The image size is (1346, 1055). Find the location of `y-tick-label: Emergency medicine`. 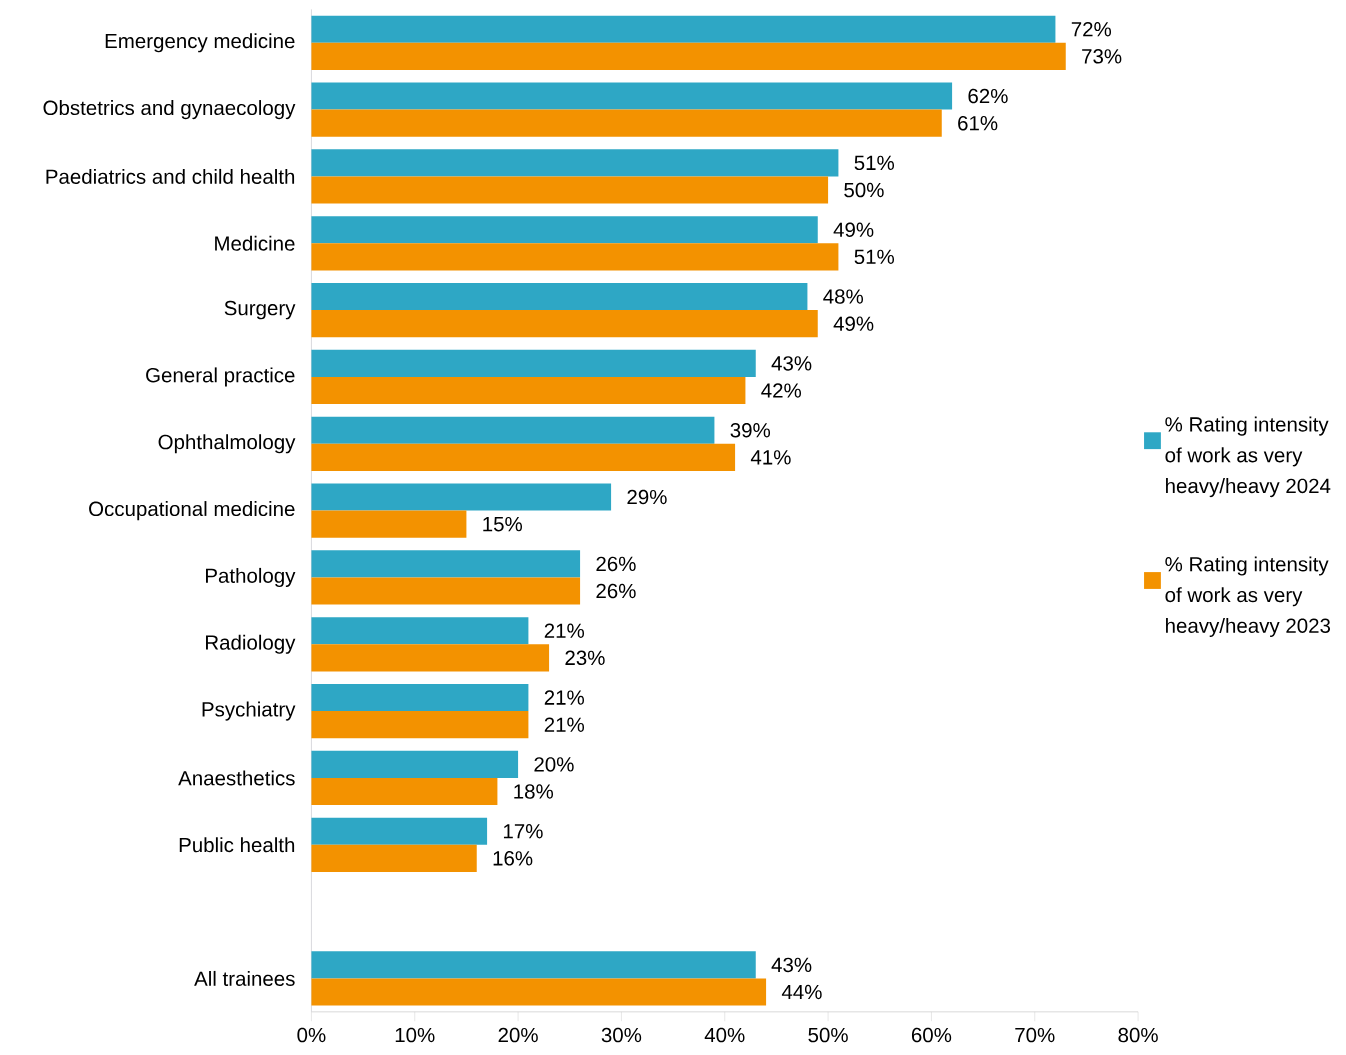

y-tick-label: Emergency medicine is located at coordinates (200, 43).